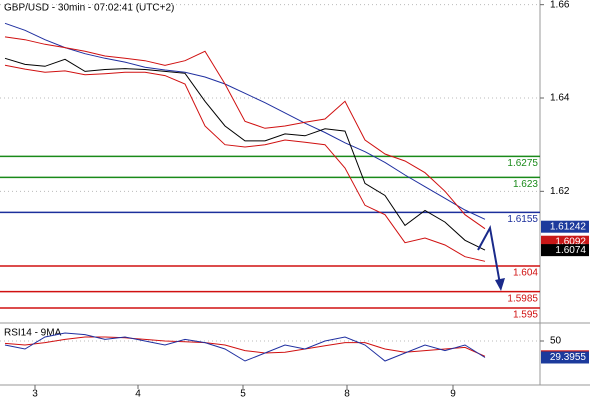 The image size is (590, 400). What do you see at coordinates (560, 191) in the screenshot?
I see `y-tick-label: 1.62` at bounding box center [560, 191].